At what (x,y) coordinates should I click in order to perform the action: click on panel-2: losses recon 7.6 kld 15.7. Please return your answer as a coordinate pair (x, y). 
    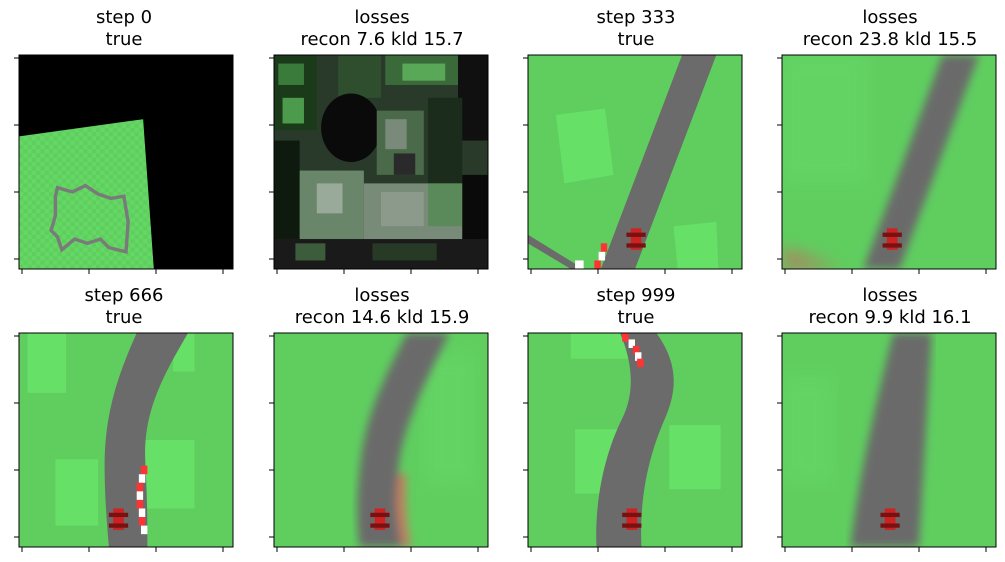
    Looking at the image, I should click on (379, 140).